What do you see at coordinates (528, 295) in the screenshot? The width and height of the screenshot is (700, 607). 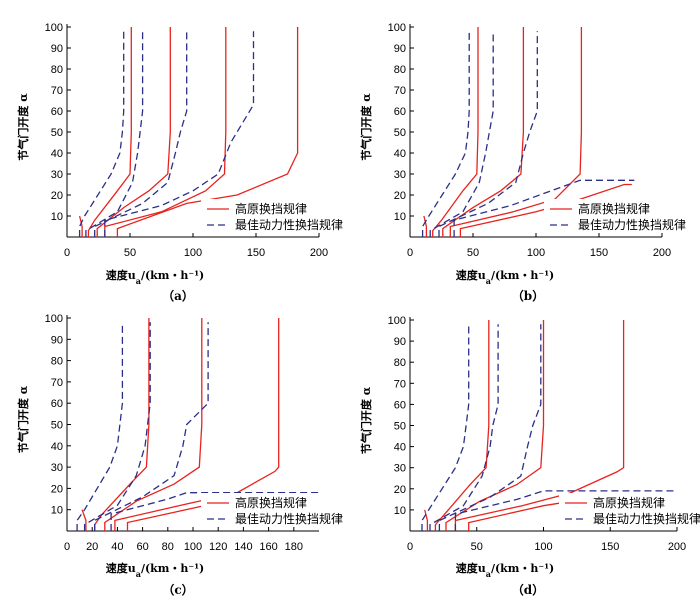 I see `panel-caption: （b）` at bounding box center [528, 295].